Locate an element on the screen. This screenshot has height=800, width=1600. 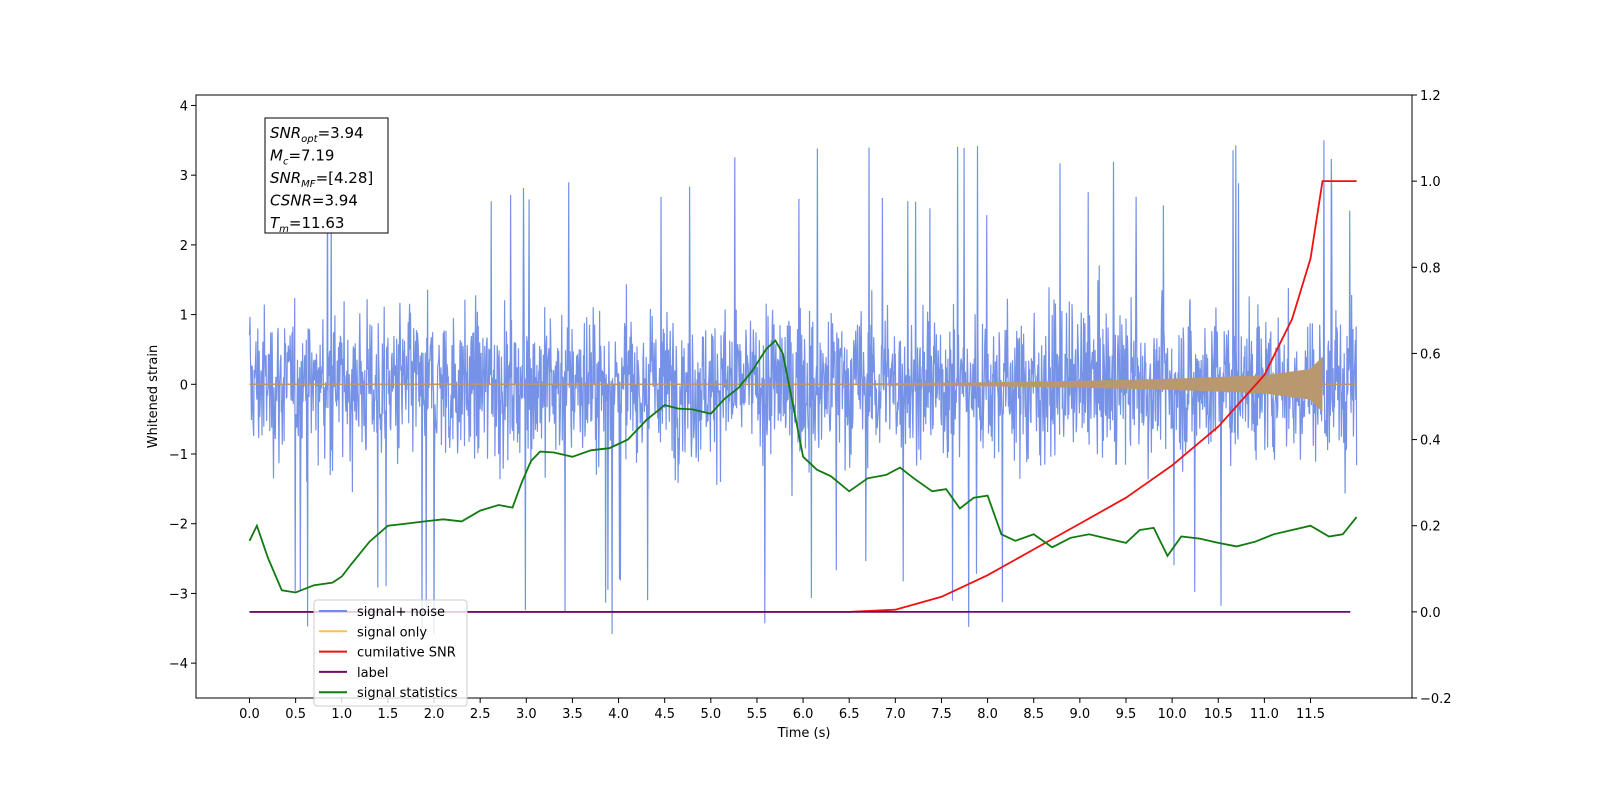
x-tick-label: 11.5 is located at coordinates (1310, 714).